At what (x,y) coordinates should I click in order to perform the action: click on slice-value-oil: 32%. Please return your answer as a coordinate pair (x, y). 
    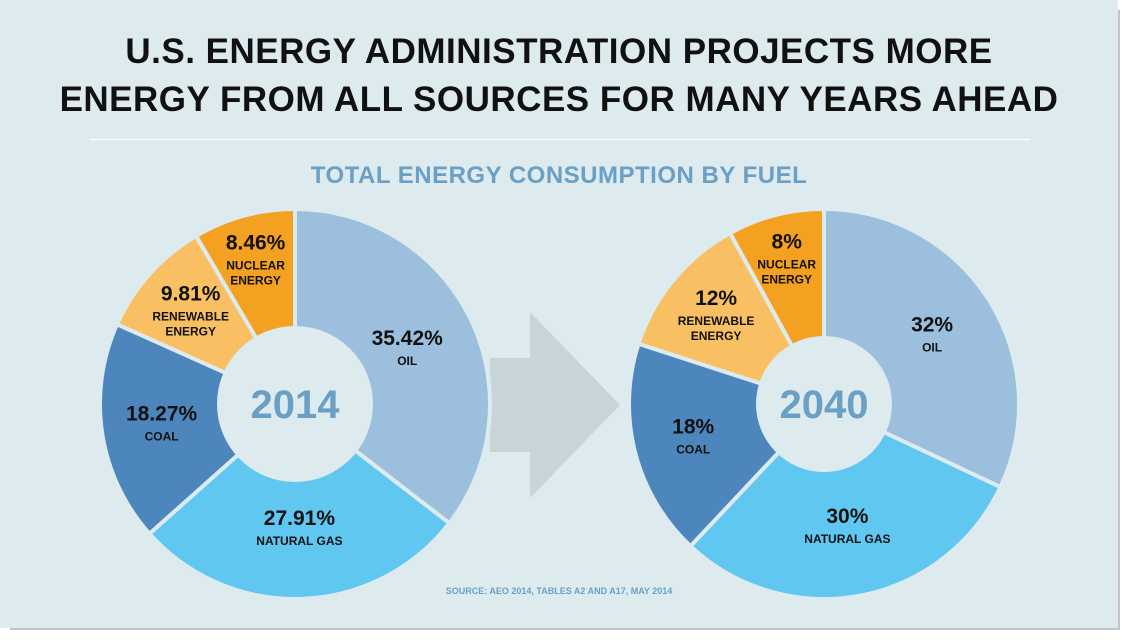
    Looking at the image, I should click on (932, 324).